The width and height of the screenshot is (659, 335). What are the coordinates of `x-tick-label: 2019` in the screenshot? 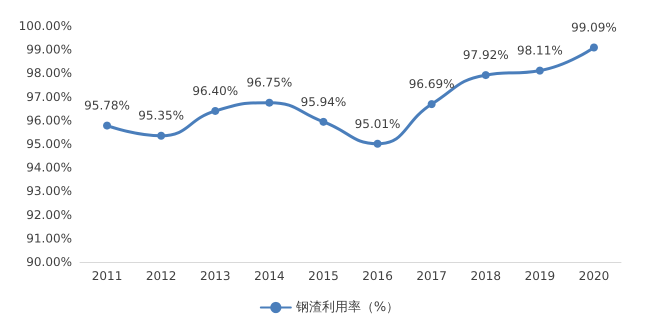 It's located at (540, 276).